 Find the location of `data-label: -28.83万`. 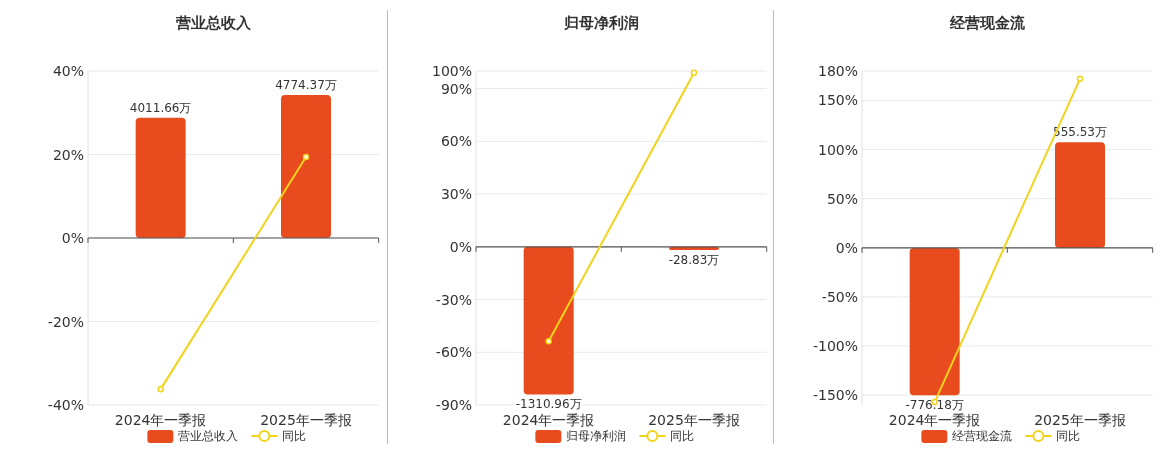

data-label: -28.83万 is located at coordinates (693, 260).